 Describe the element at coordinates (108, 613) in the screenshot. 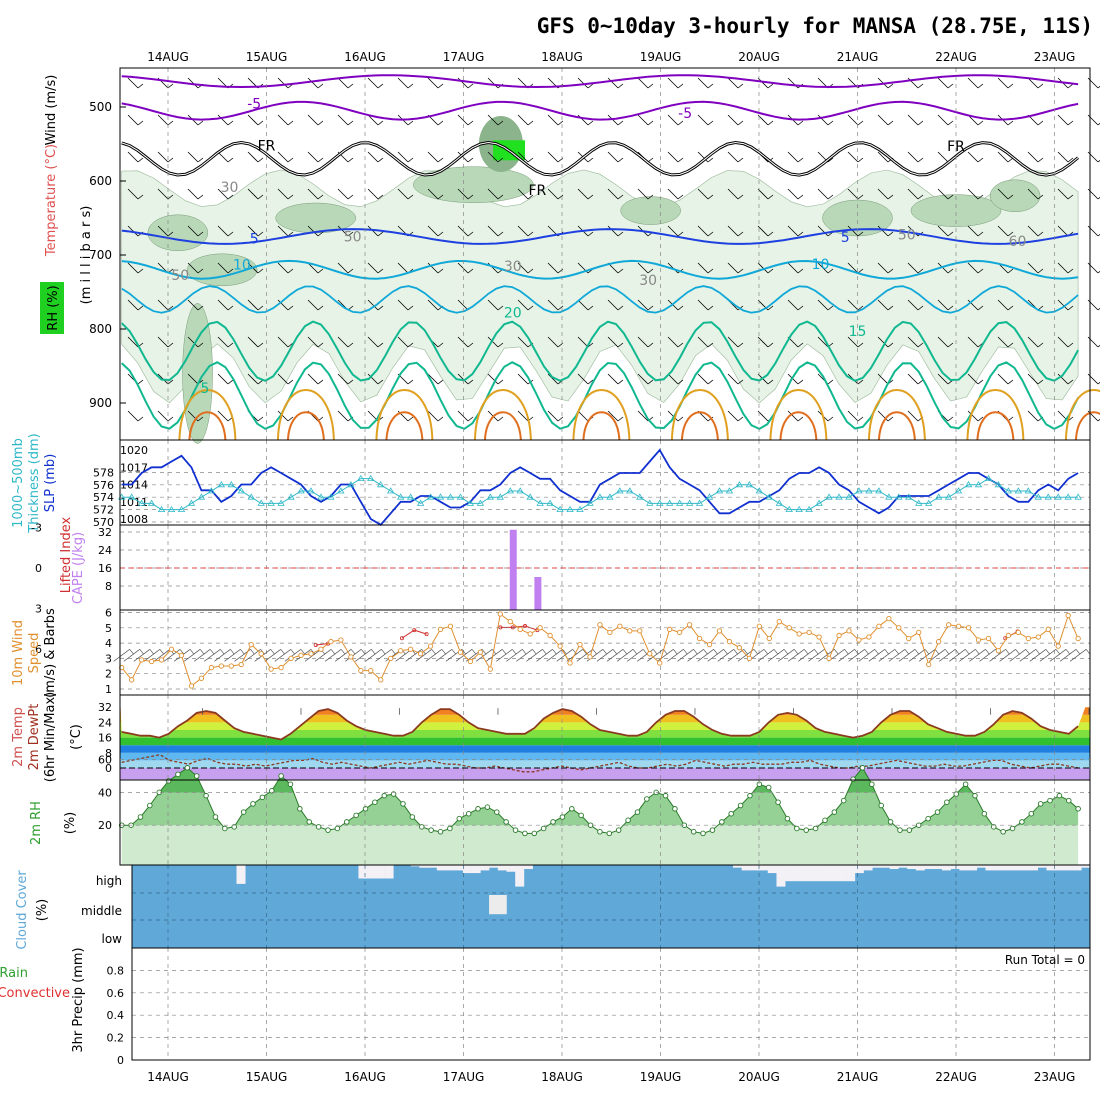

I see `y-tick-label: 6` at that location.